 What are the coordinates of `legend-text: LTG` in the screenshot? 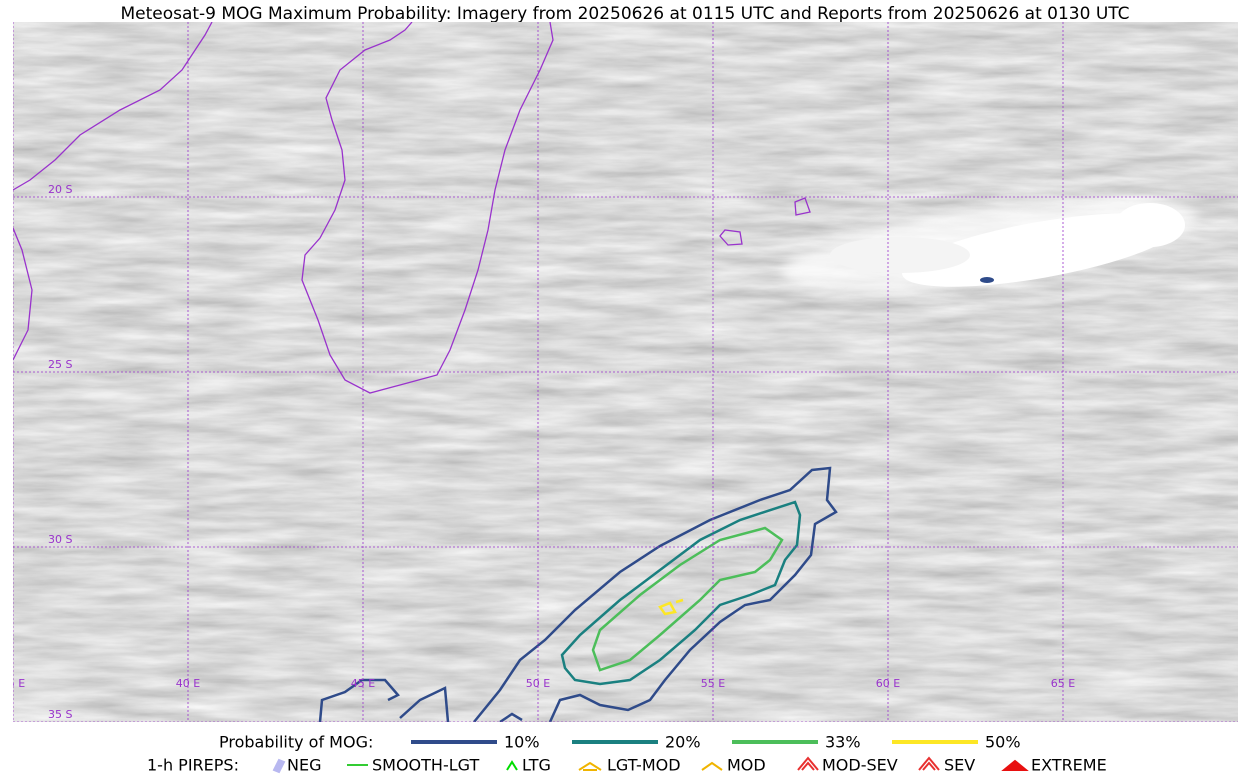 It's located at (536, 765).